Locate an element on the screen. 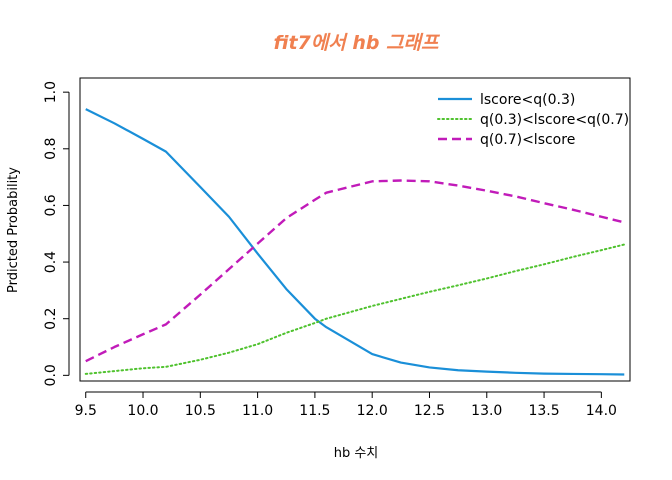 This screenshot has width=672, height=480. x-tick-label: 9.5 is located at coordinates (86, 411).